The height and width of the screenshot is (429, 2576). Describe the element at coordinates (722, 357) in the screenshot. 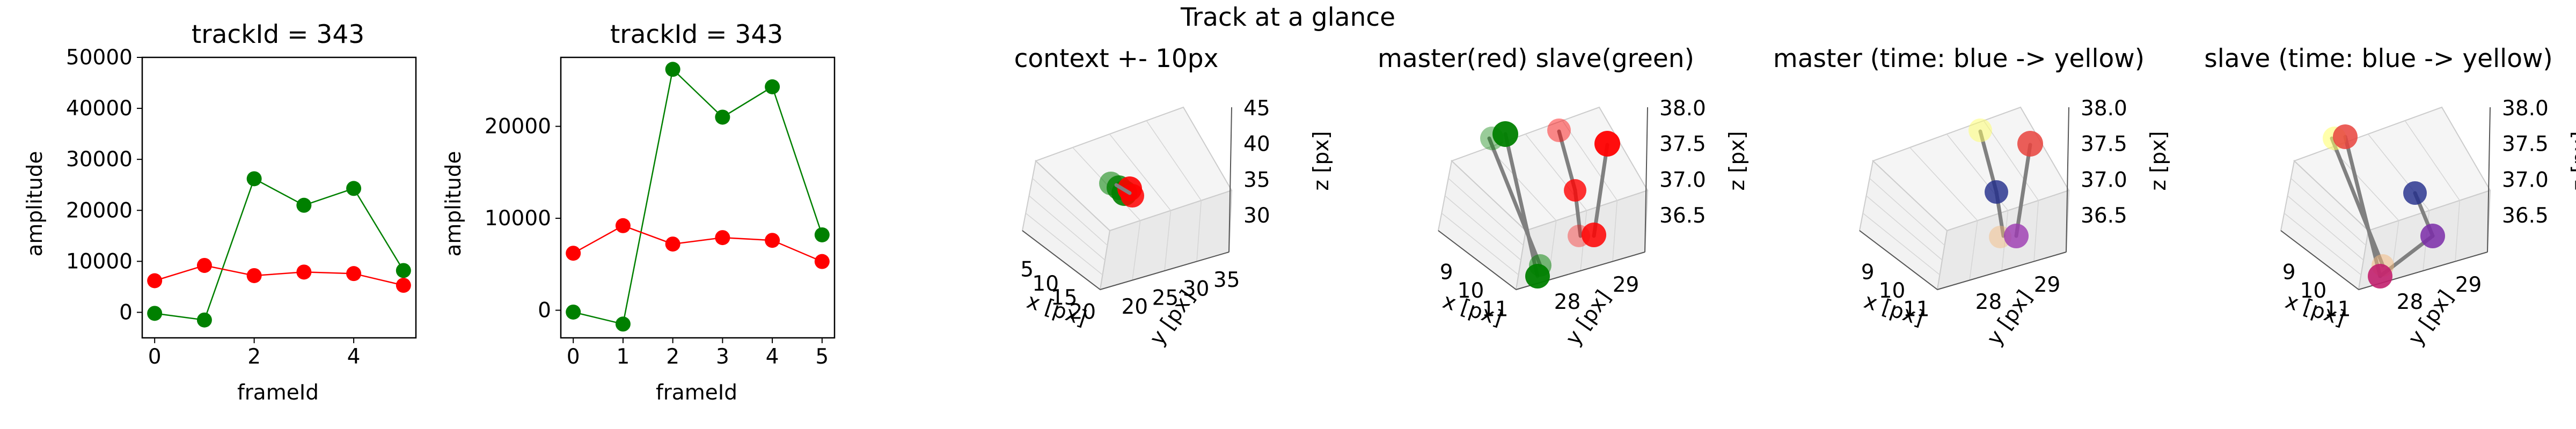

I see `x-tick-label: 3` at that location.